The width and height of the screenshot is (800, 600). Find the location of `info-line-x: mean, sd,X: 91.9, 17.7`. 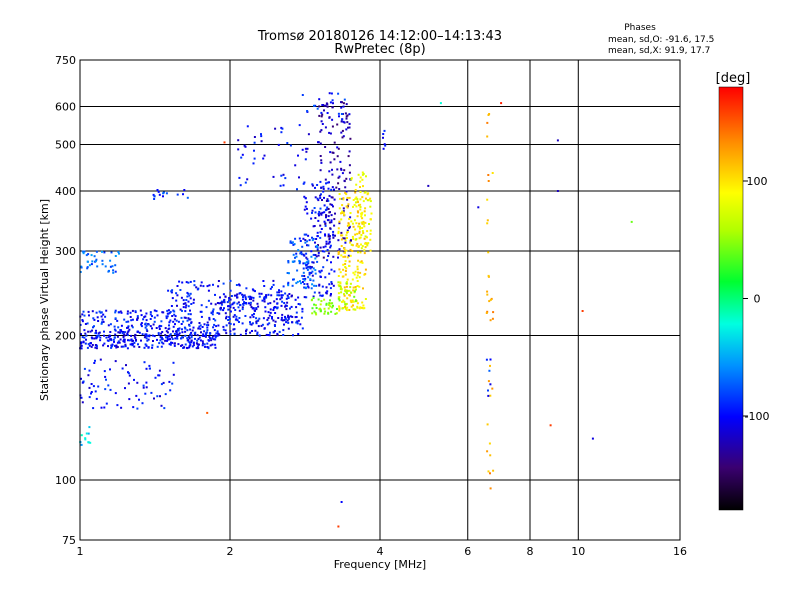

info-line-x: mean, sd,X: 91.9, 17.7 is located at coordinates (659, 51).